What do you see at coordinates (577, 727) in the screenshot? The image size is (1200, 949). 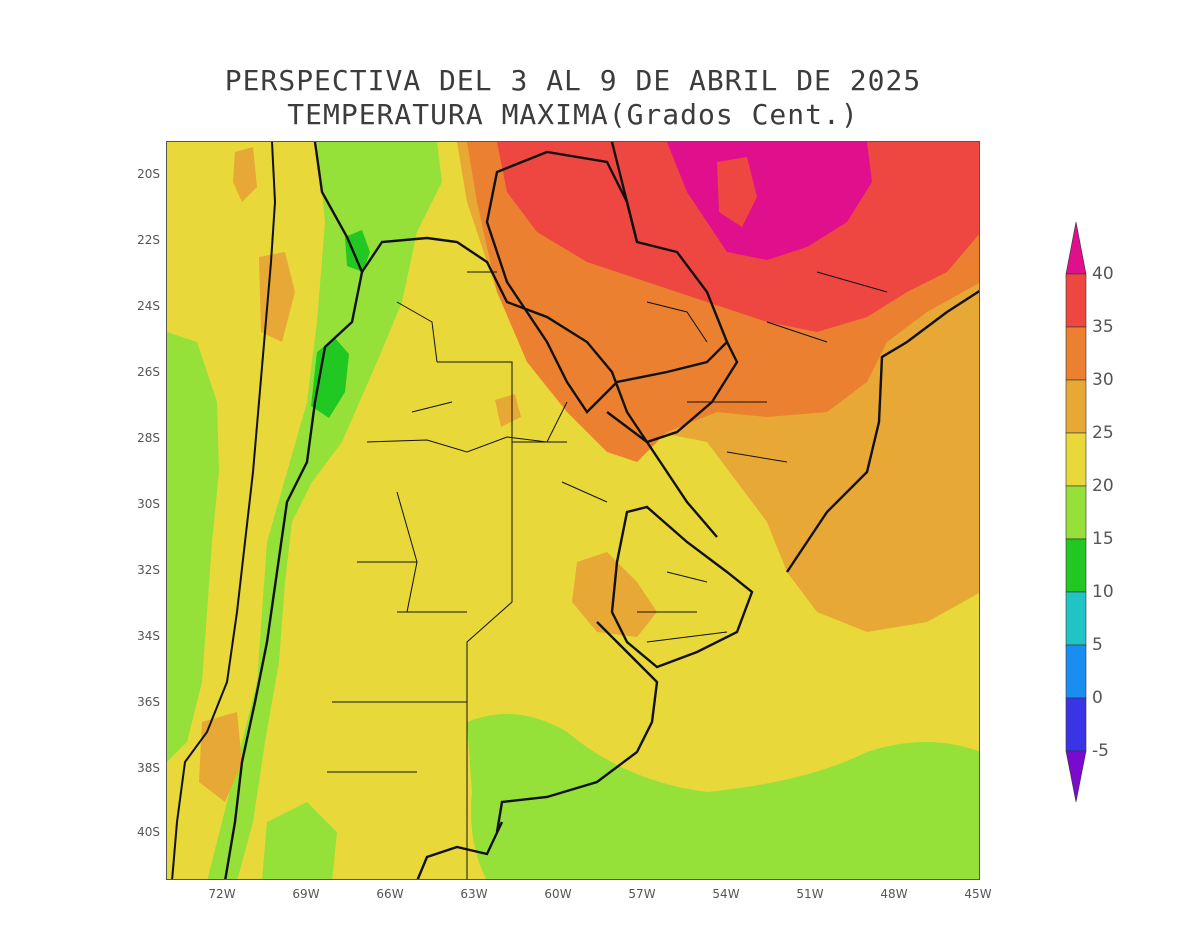 I see `rio-de-la-plata-coast` at bounding box center [577, 727].